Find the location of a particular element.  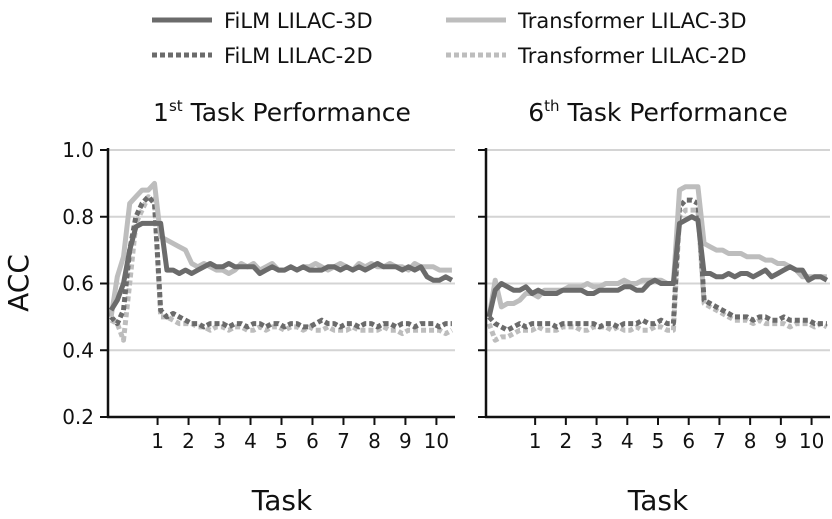

chart-right-xtick-label: 10 is located at coordinates (811, 441).